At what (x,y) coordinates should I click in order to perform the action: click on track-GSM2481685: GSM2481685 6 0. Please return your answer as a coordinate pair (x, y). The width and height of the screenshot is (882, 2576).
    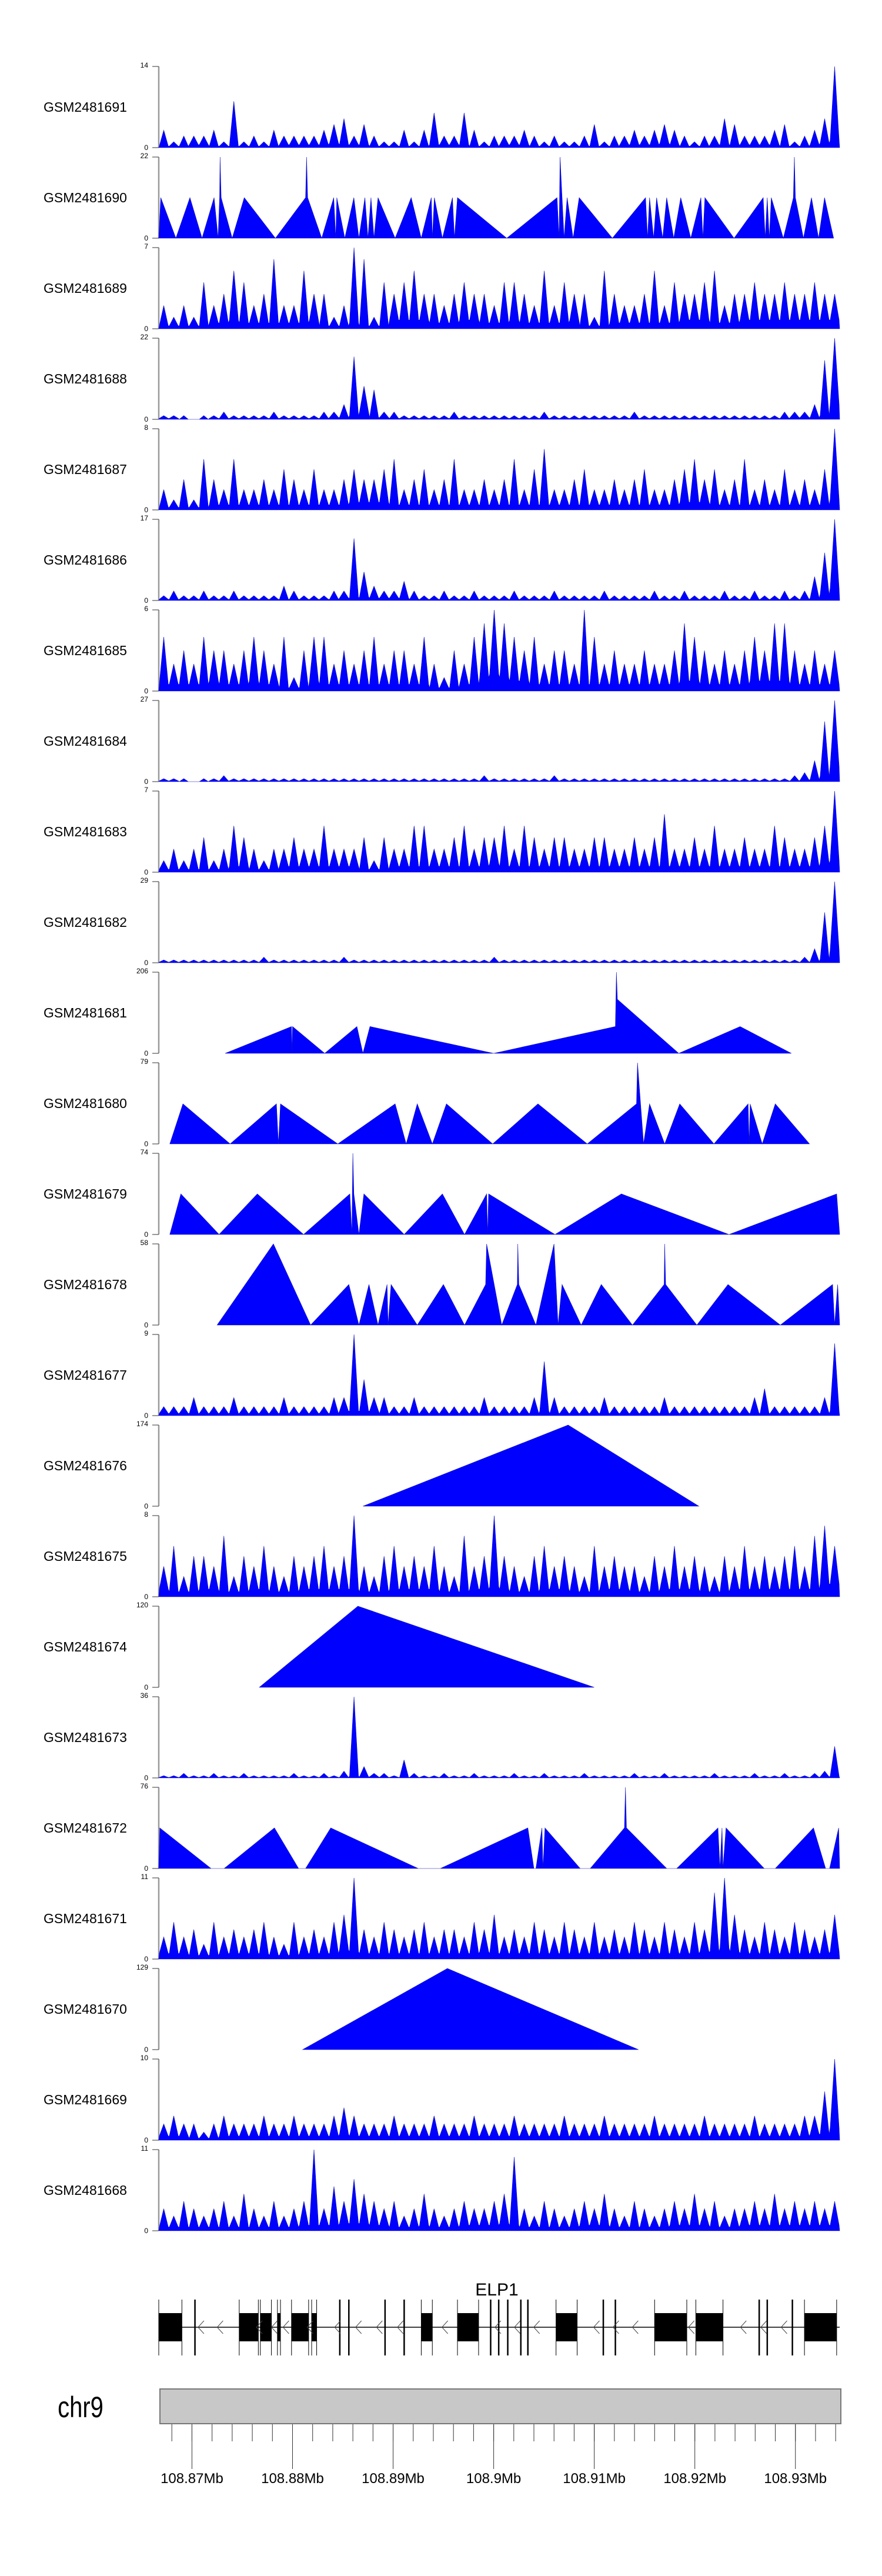
    Looking at the image, I should click on (442, 650).